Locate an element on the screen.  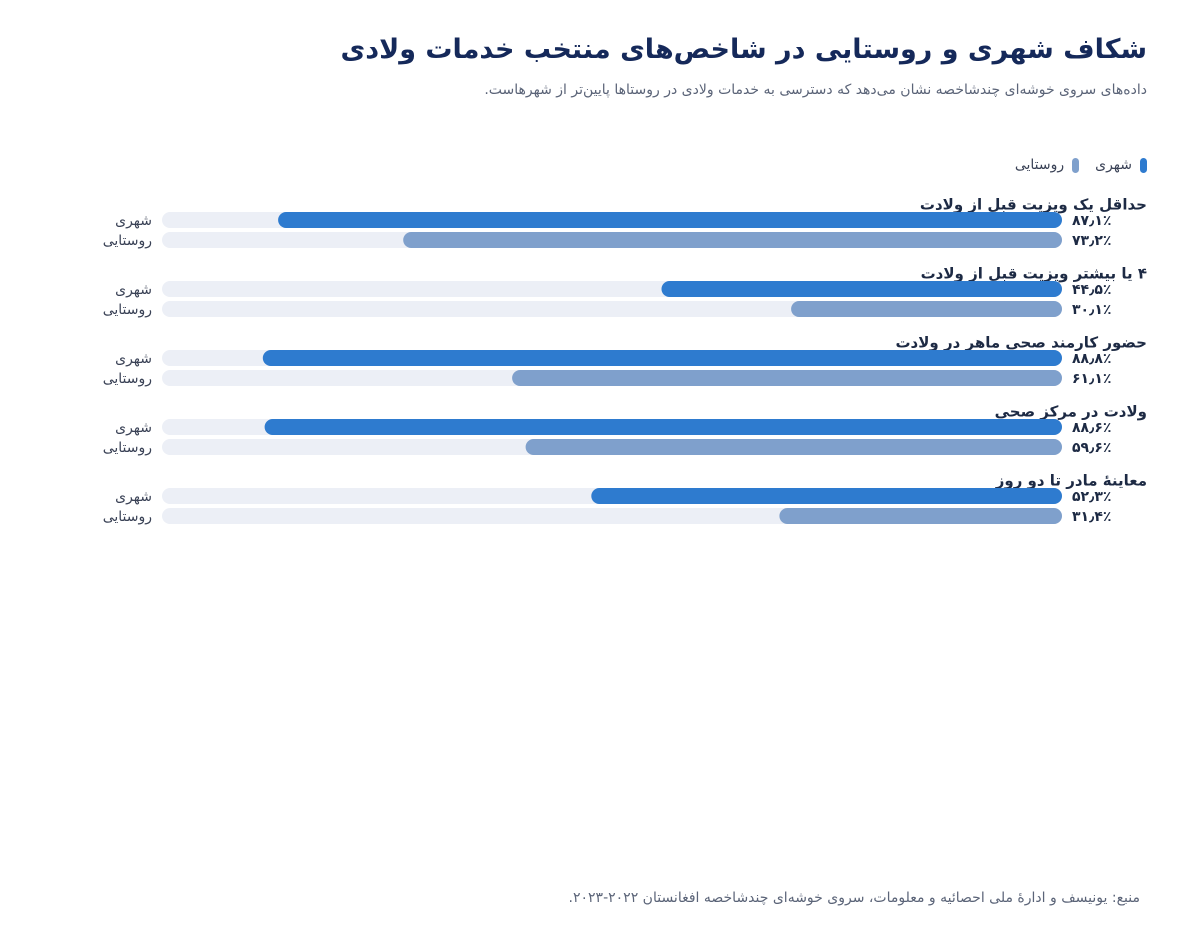
value-label-rural: ۳۱٫۴٪ is located at coordinates (1091, 517).